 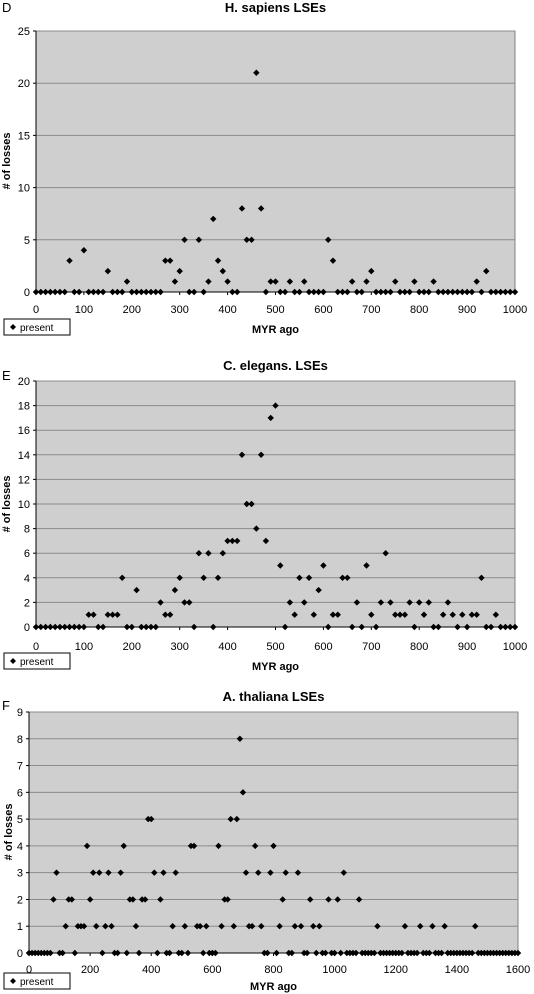 I want to click on y-tick-label: 12, so click(x=24, y=480).